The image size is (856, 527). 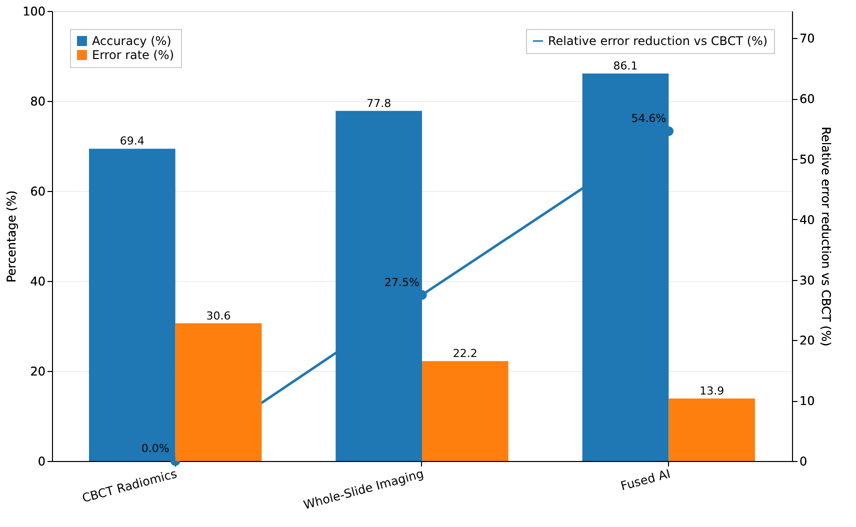 I want to click on x-tick-label: Fused AI, so click(x=645, y=480).